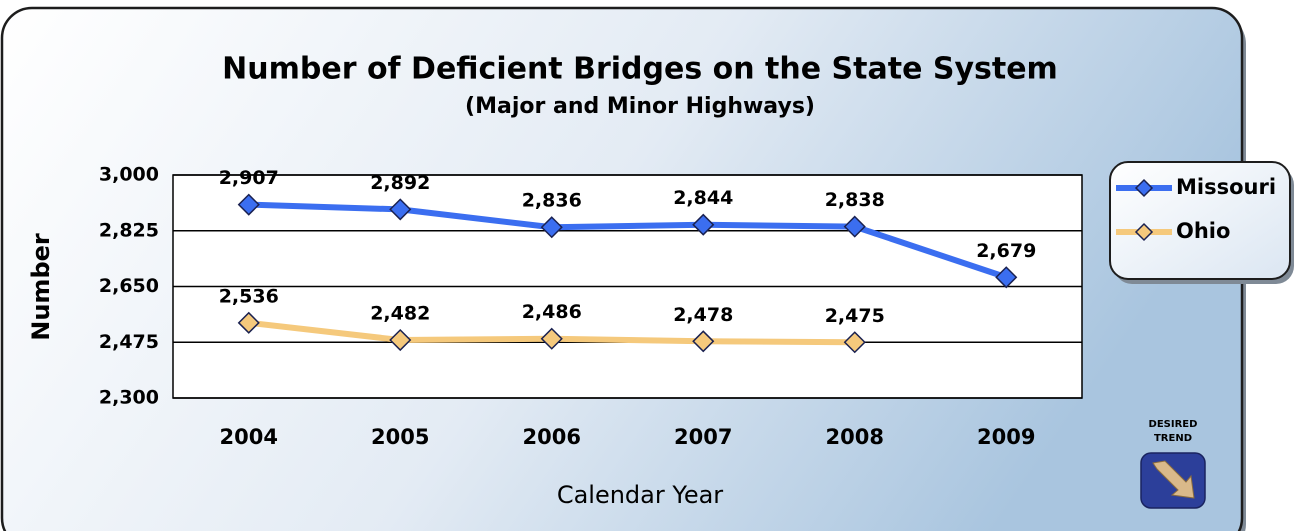 This screenshot has height=531, width=1294. I want to click on y-tick-label: 2,825, so click(129, 230).